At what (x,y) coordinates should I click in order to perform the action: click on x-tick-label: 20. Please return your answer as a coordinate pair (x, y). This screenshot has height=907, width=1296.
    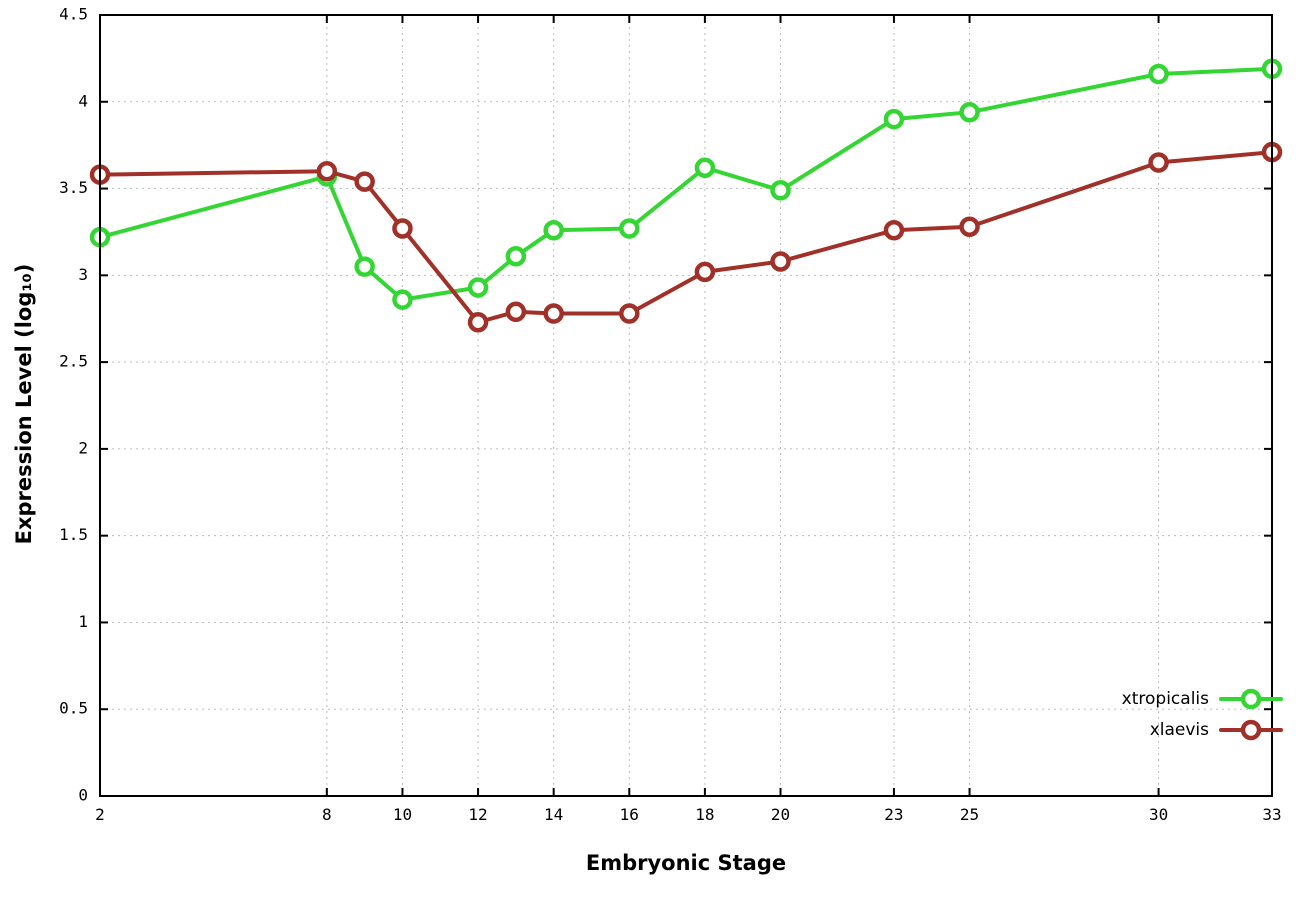
    Looking at the image, I should click on (780, 814).